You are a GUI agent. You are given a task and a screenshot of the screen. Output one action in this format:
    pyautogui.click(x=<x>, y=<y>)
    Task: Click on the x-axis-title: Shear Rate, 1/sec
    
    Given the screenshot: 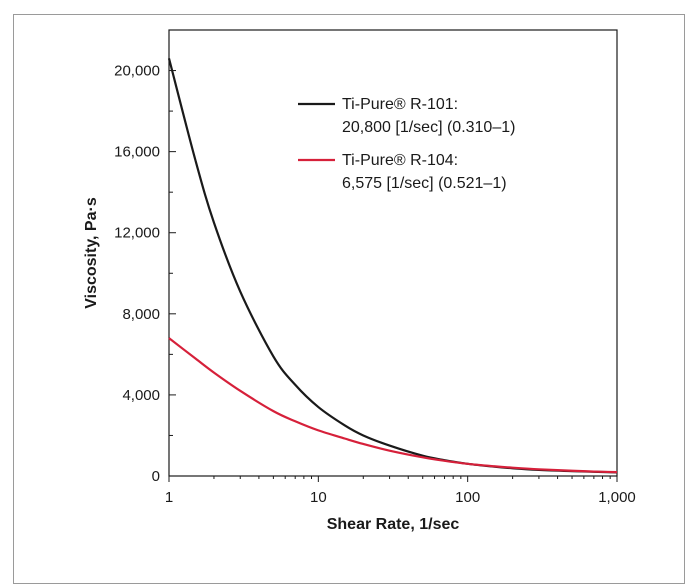 What is the action you would take?
    pyautogui.click(x=393, y=524)
    